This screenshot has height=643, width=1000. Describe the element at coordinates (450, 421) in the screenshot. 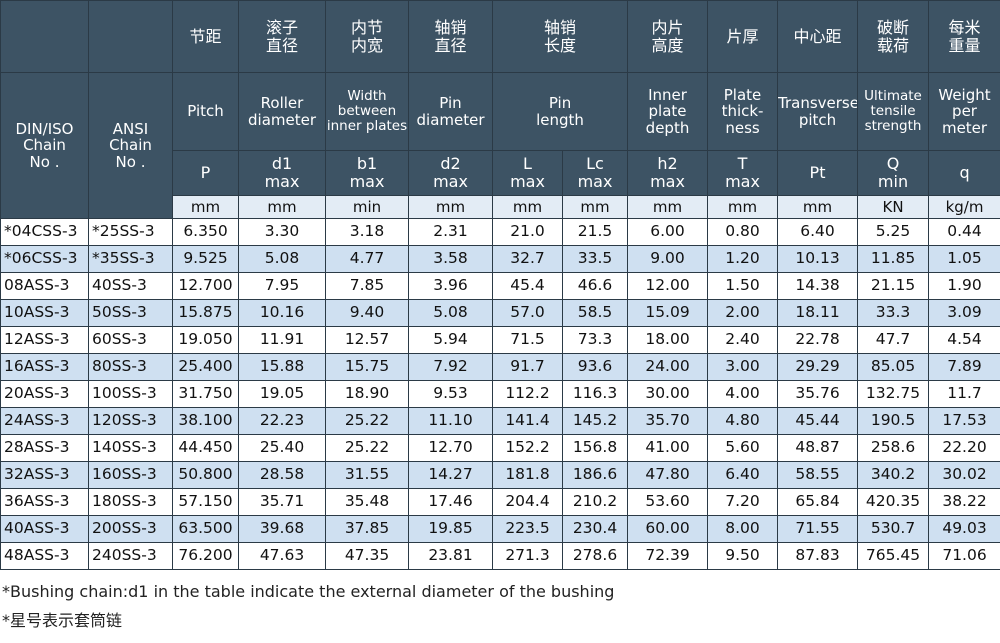

I see `data-cell: 11.10` at that location.